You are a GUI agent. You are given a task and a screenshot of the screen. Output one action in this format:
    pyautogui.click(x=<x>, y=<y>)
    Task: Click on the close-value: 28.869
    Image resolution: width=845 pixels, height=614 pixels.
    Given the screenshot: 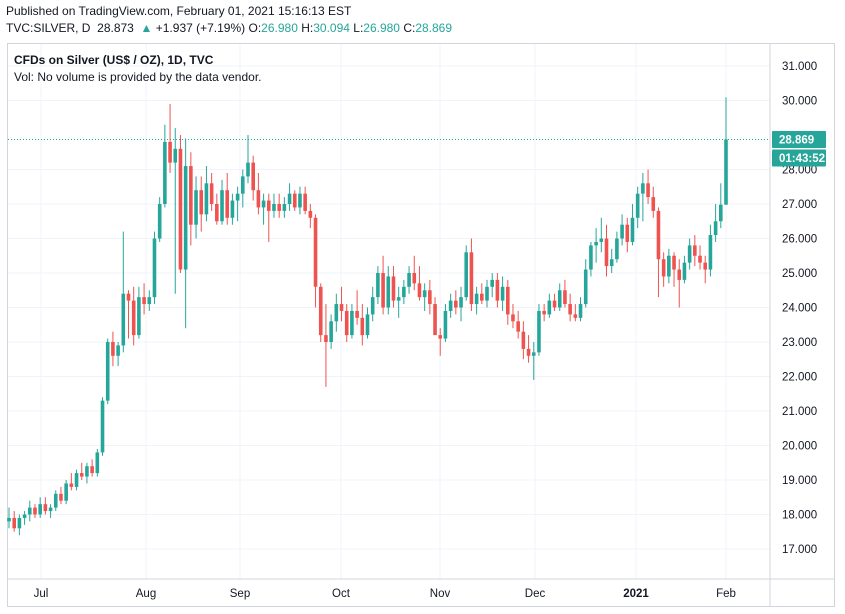 What is the action you would take?
    pyautogui.click(x=434, y=28)
    